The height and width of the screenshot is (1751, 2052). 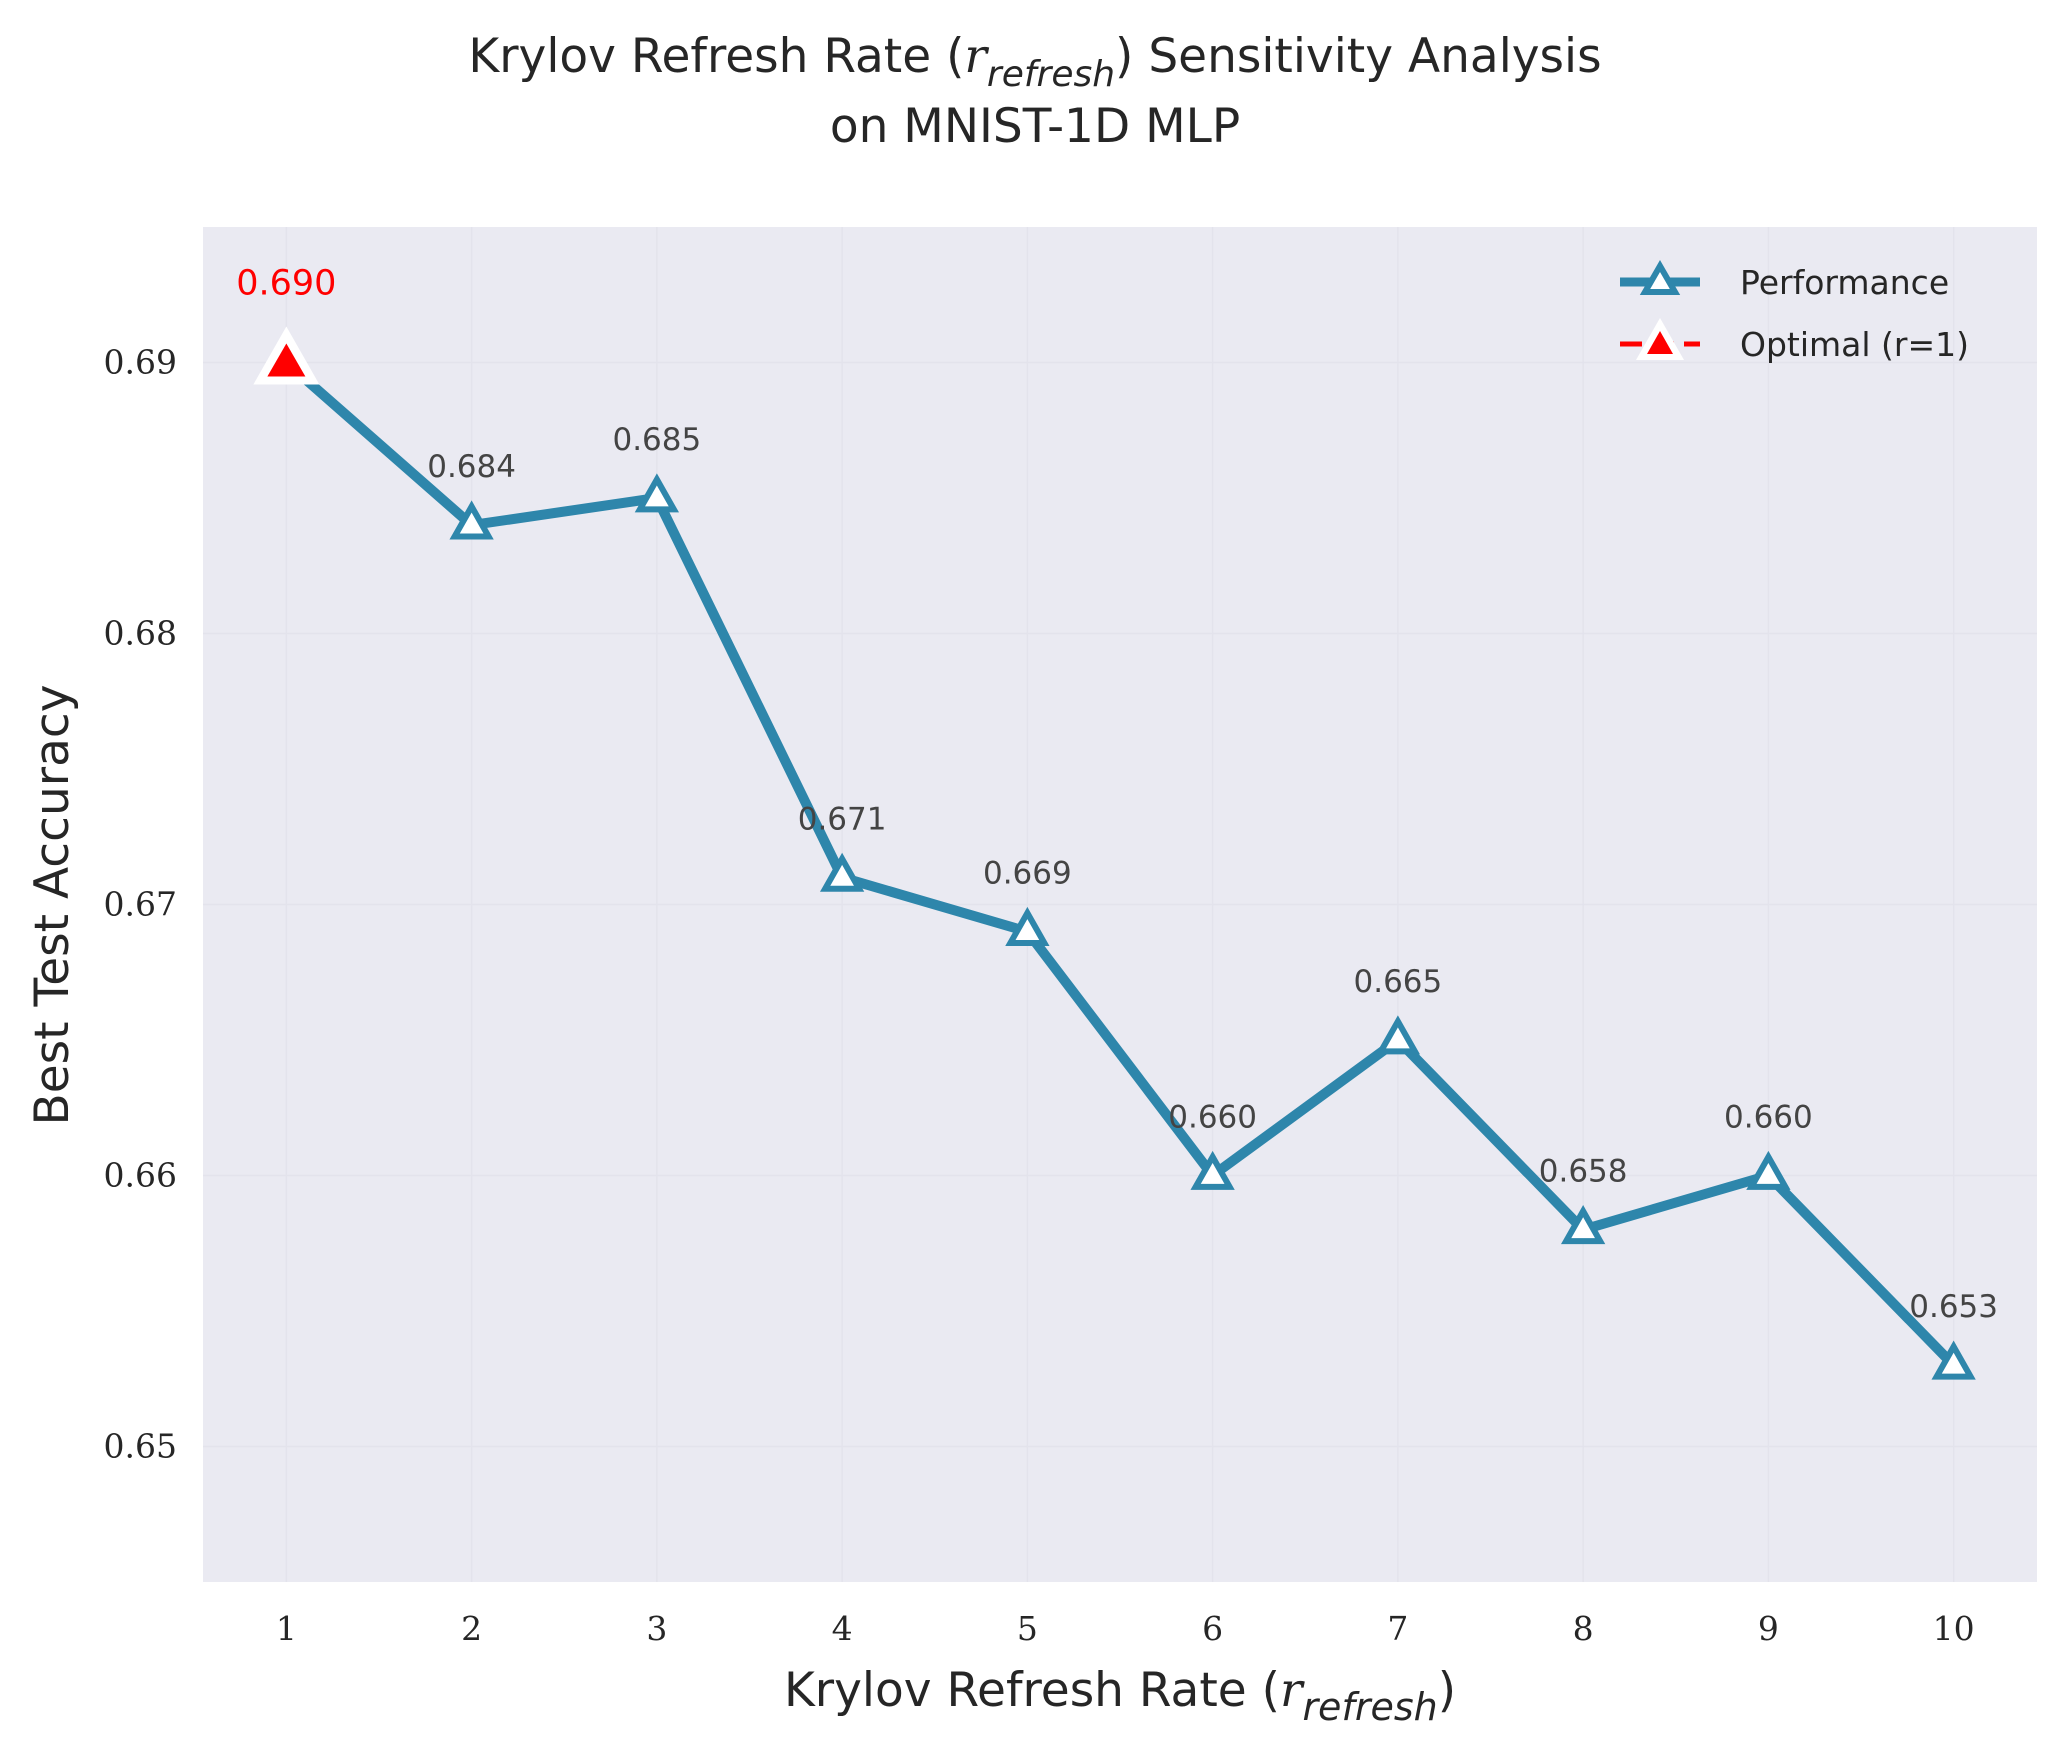 What do you see at coordinates (1844, 282) in the screenshot?
I see `legend-performance-label: Performance` at bounding box center [1844, 282].